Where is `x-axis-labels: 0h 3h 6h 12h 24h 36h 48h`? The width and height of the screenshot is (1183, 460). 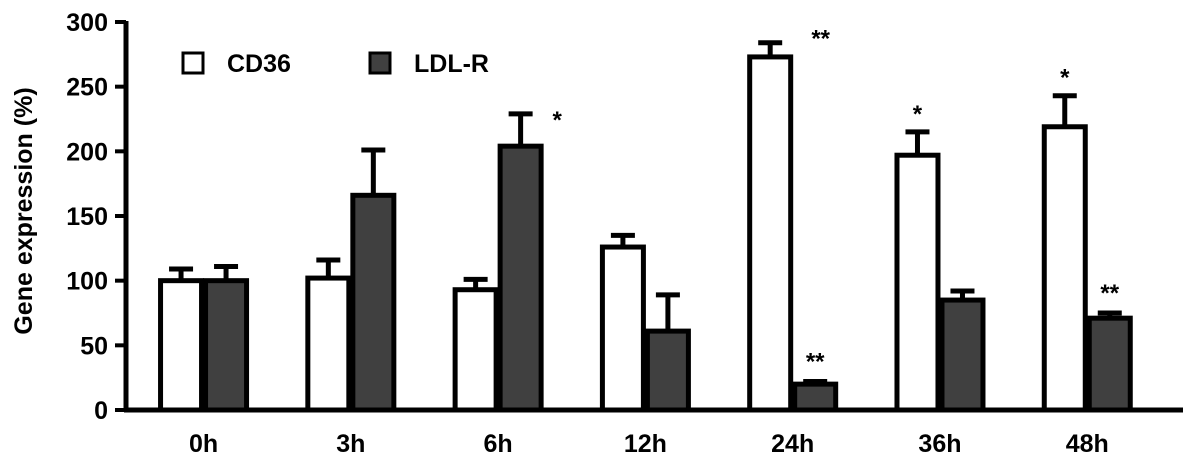 x-axis-labels: 0h 3h 6h 12h 24h 36h 48h is located at coordinates (649, 444).